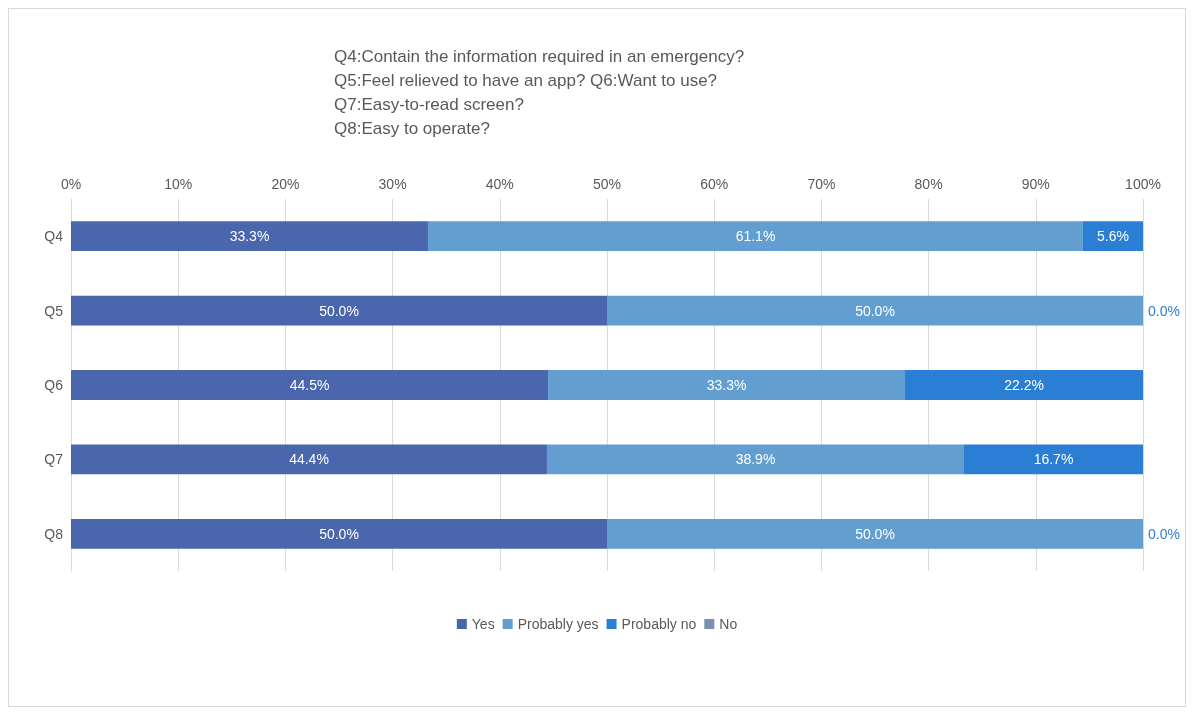 The width and height of the screenshot is (1196, 717). Describe the element at coordinates (483, 624) in the screenshot. I see `legend-label: Yes` at that location.